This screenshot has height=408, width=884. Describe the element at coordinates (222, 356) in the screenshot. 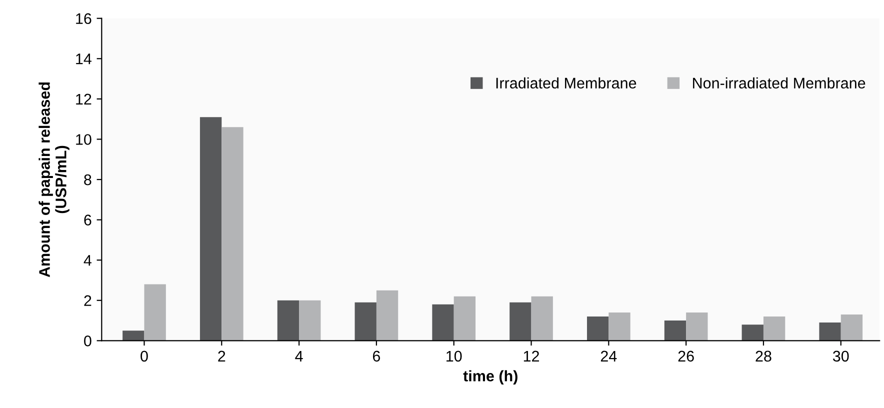

I see `x-tick-label: 2` at that location.